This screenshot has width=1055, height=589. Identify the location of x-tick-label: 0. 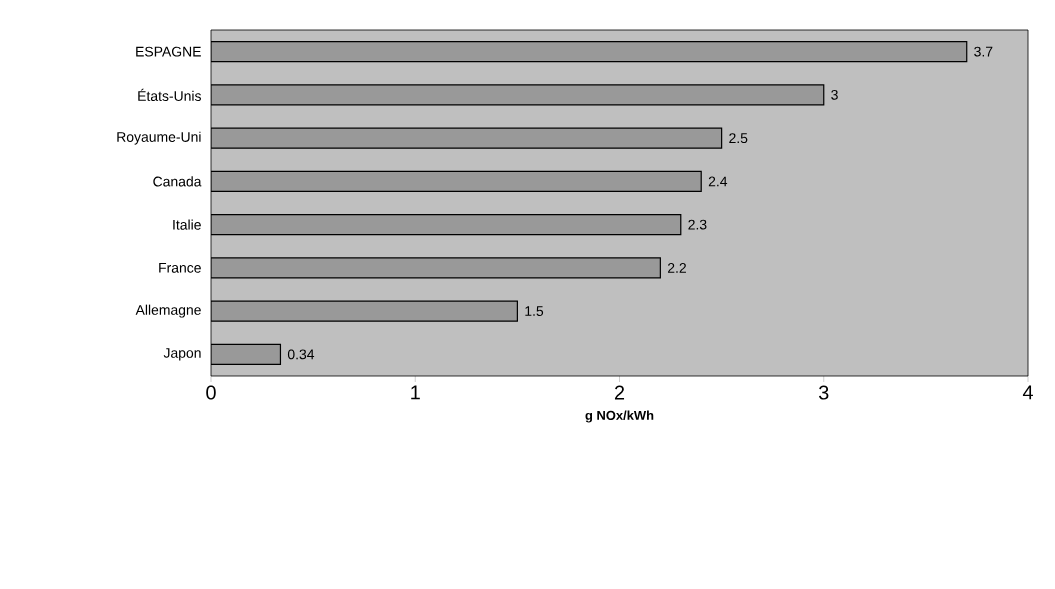
(211, 392).